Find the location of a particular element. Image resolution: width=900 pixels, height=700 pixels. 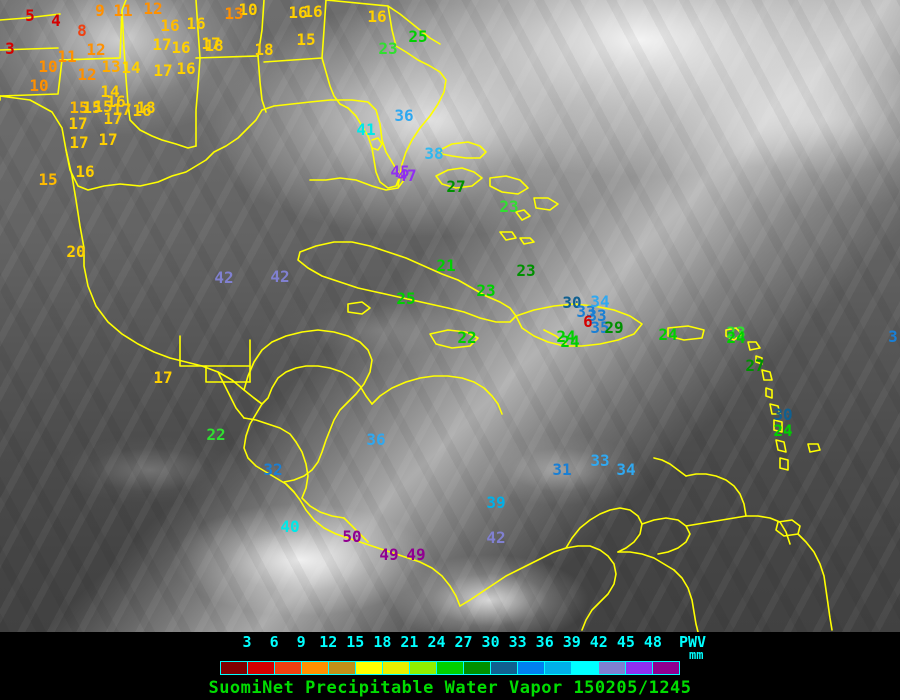

station-value: 8 is located at coordinates (82, 30).